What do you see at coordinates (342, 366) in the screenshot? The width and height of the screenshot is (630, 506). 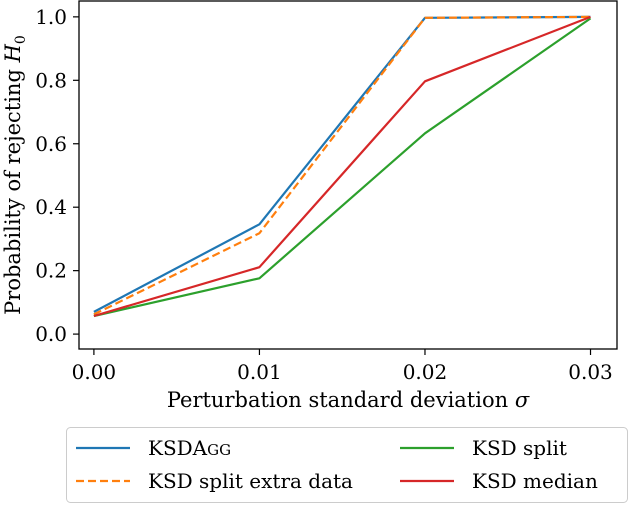 I see `x-axis-ticks: 0.00 0.01 0.02 0.03` at bounding box center [342, 366].